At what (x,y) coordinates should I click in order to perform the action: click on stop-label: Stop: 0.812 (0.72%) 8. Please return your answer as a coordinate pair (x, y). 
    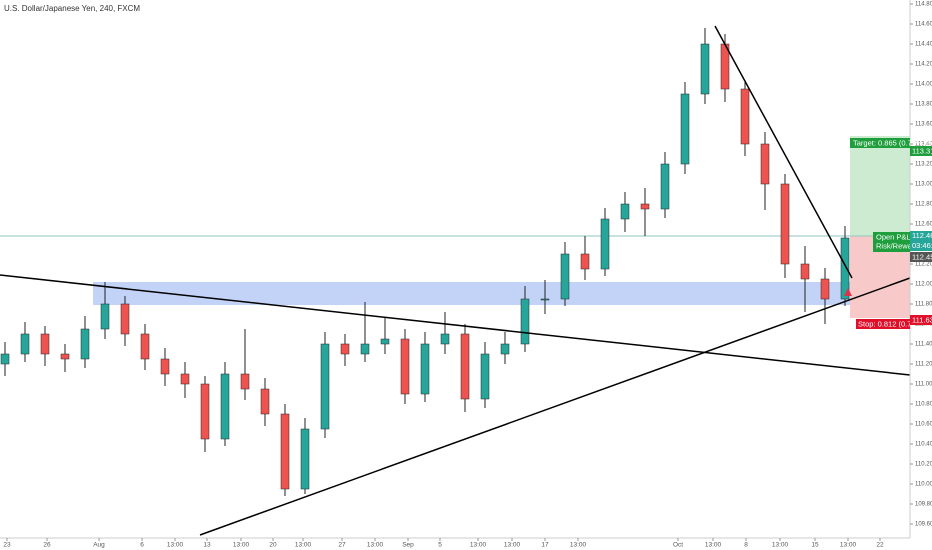
    Looking at the image, I should click on (894, 323).